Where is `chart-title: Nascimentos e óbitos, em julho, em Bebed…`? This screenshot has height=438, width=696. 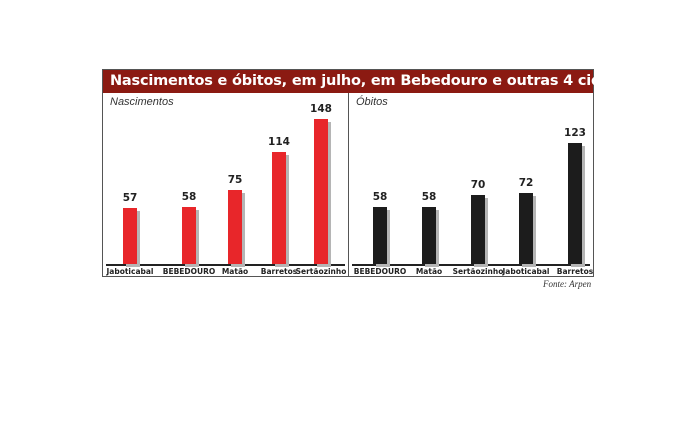
chart-title: Nascimentos e óbitos, em julho, em Bebed… is located at coordinates (371, 81).